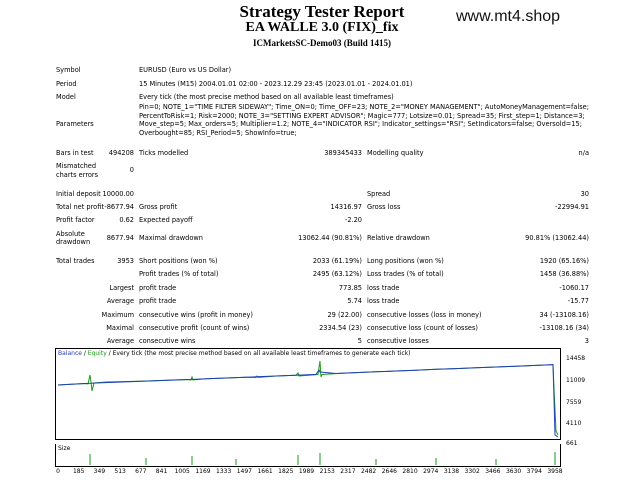 The image size is (640, 480). I want to click on expert-name: EA WALLE 3.0 (FIX)_fix, so click(322, 27).